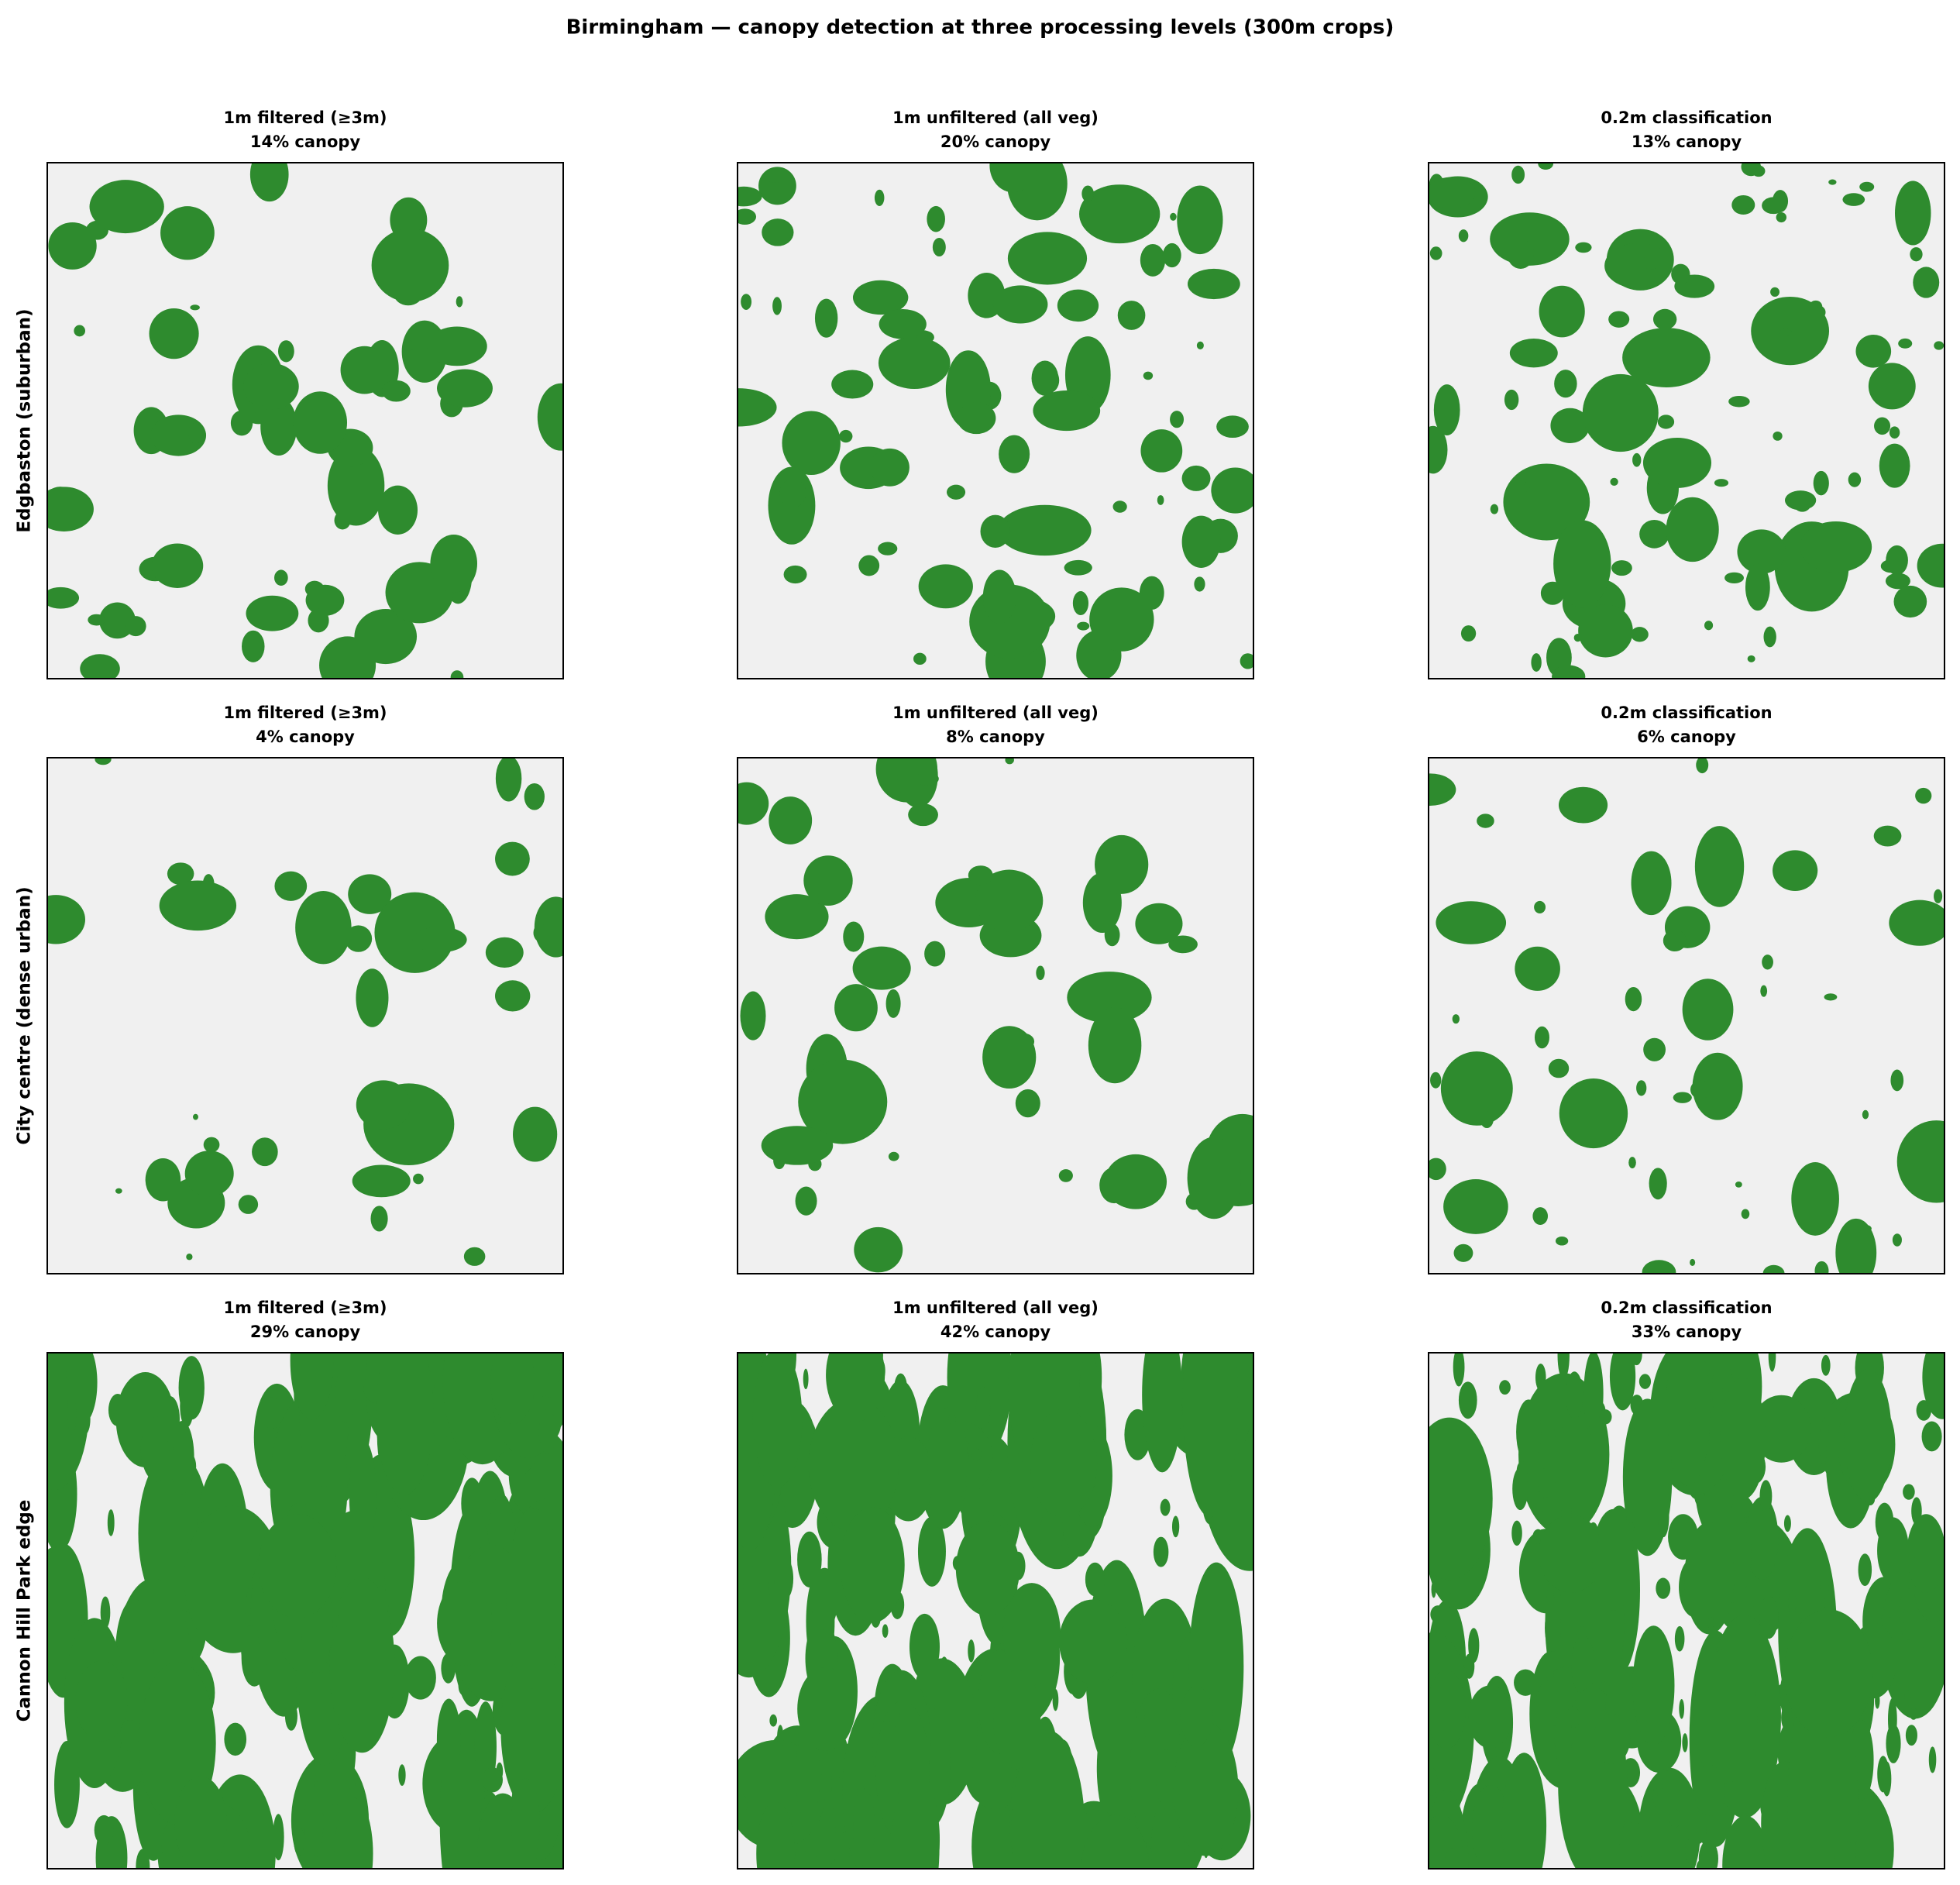 The height and width of the screenshot is (1885, 1960). I want to click on panel-canopy: 8% canopy, so click(995, 737).